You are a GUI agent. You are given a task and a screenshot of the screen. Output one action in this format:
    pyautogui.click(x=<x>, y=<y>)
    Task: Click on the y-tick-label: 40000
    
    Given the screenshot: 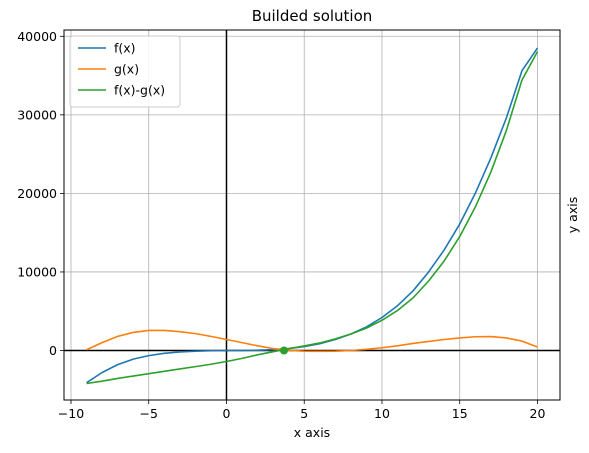 What is the action you would take?
    pyautogui.click(x=37, y=36)
    